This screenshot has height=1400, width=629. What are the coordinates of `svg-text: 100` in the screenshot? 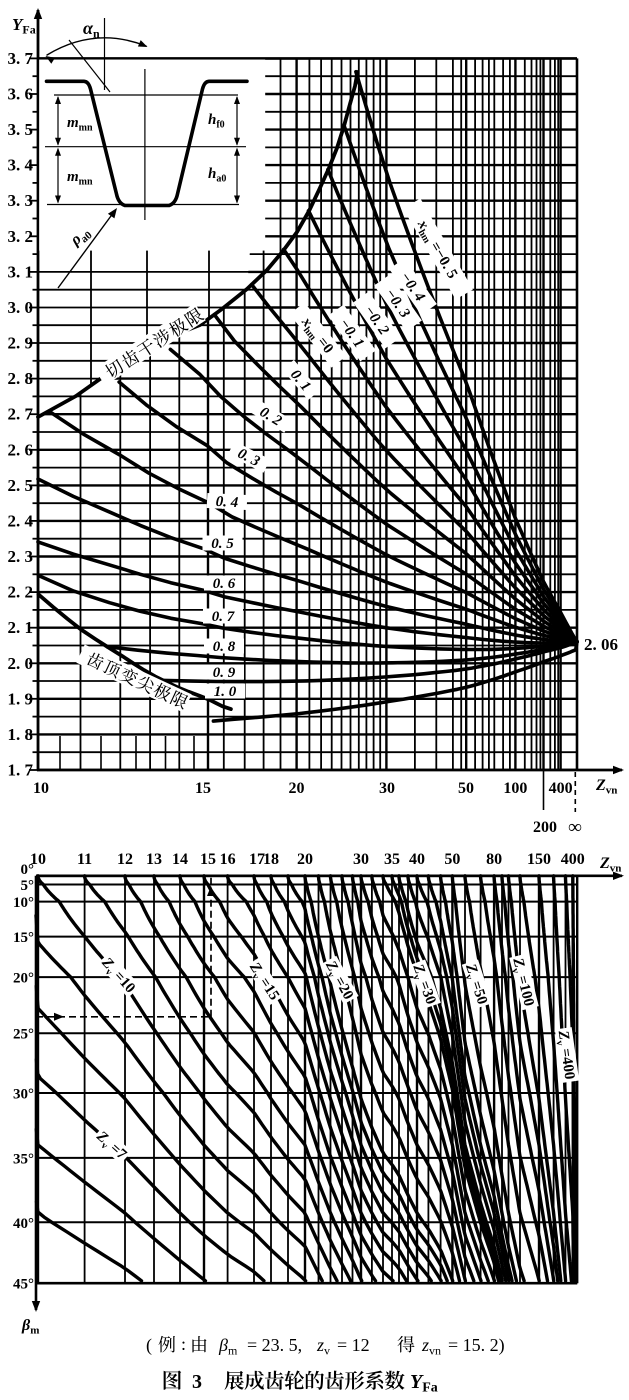 It's located at (515, 788).